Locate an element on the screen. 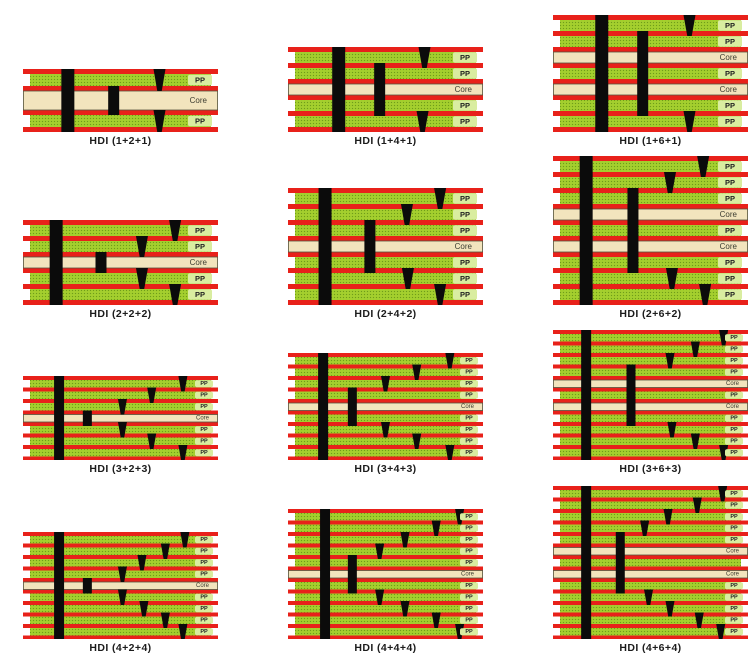 The height and width of the screenshot is (660, 755). diagram-hdi-2-4-2: PP PP PP Core PP PP PP HDI (2+4+2) is located at coordinates (385, 238).